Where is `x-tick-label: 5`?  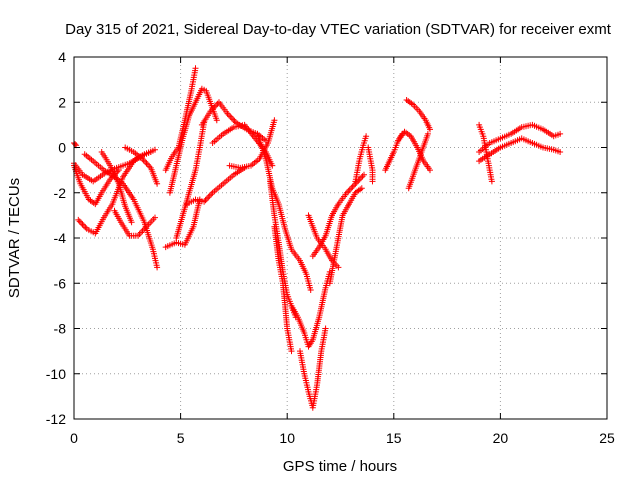 x-tick-label: 5 is located at coordinates (181, 438).